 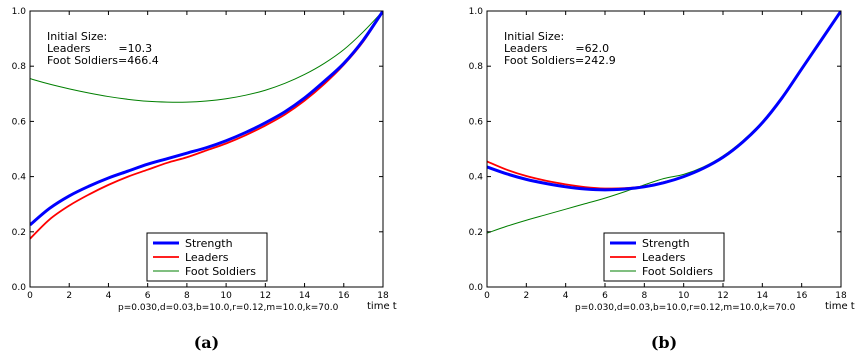 What do you see at coordinates (664, 342) in the screenshot?
I see `panel-caption: (b)` at bounding box center [664, 342].